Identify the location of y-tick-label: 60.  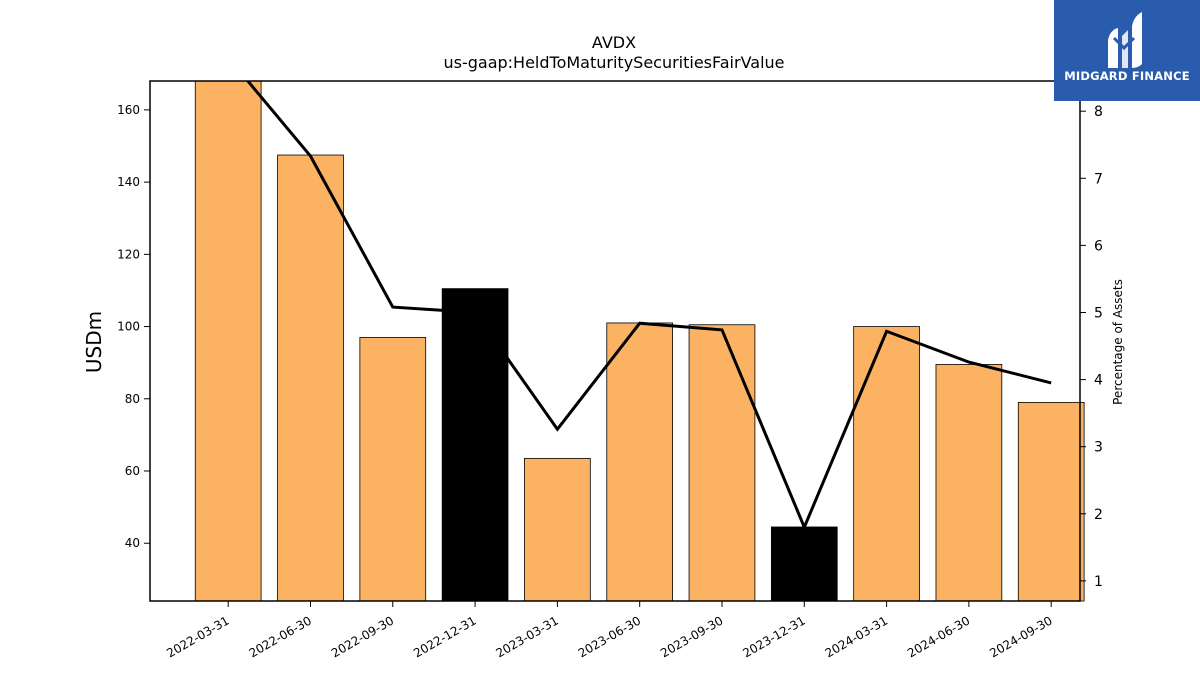
(132, 471).